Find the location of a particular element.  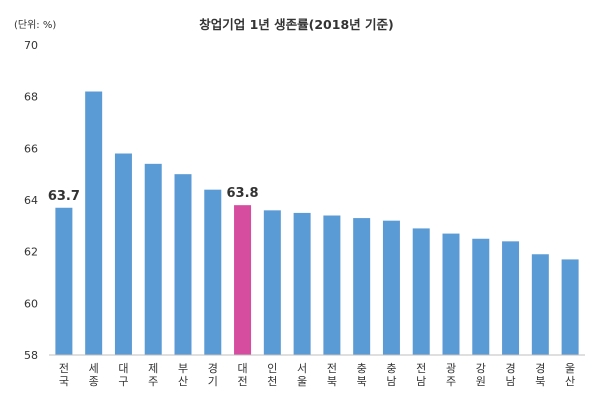

y-tick-label: 64 is located at coordinates (31, 200).